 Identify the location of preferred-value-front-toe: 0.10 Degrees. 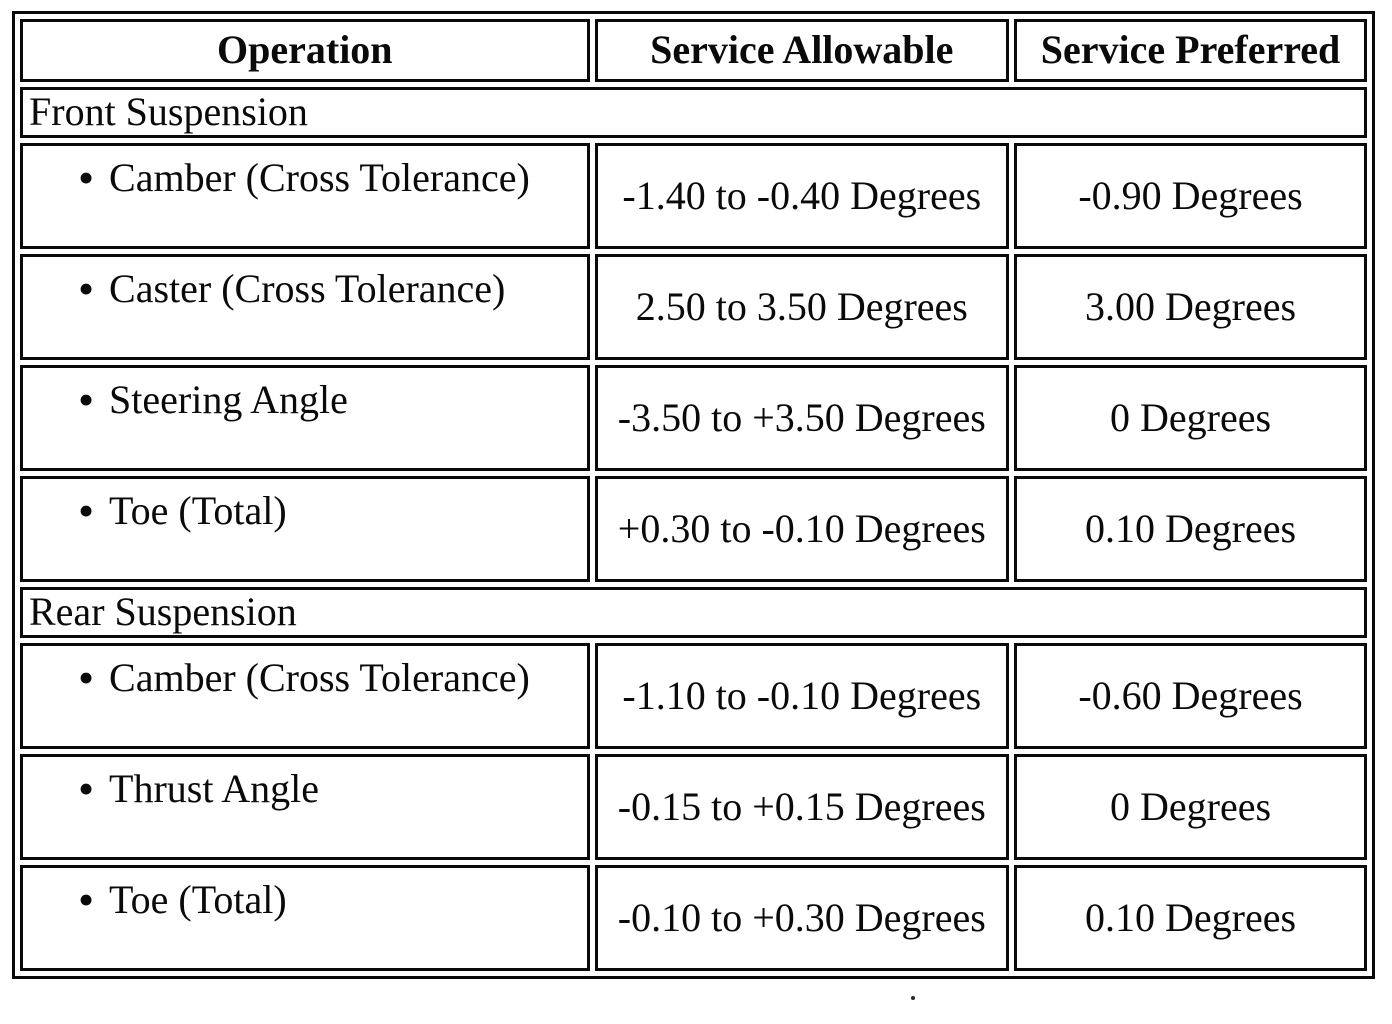
(1190, 529).